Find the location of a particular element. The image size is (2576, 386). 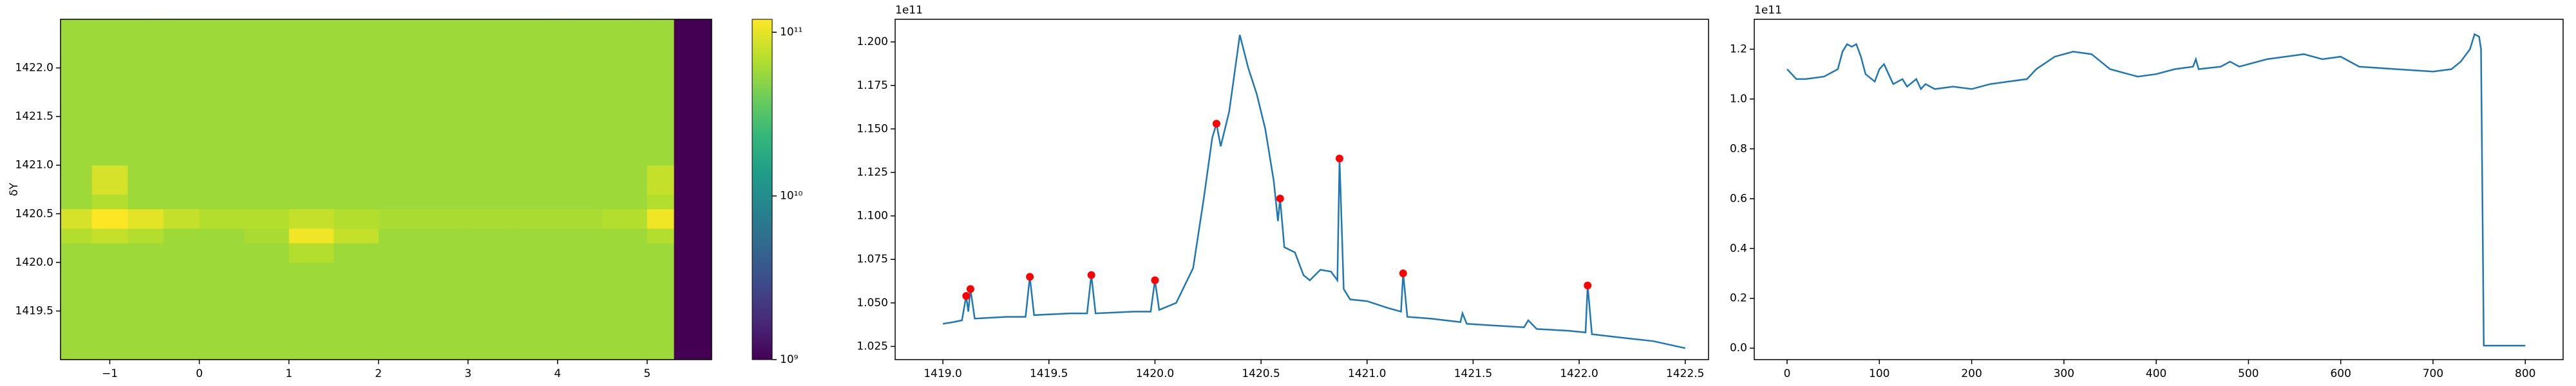

x-tick-label: 1419.5 is located at coordinates (1049, 373).